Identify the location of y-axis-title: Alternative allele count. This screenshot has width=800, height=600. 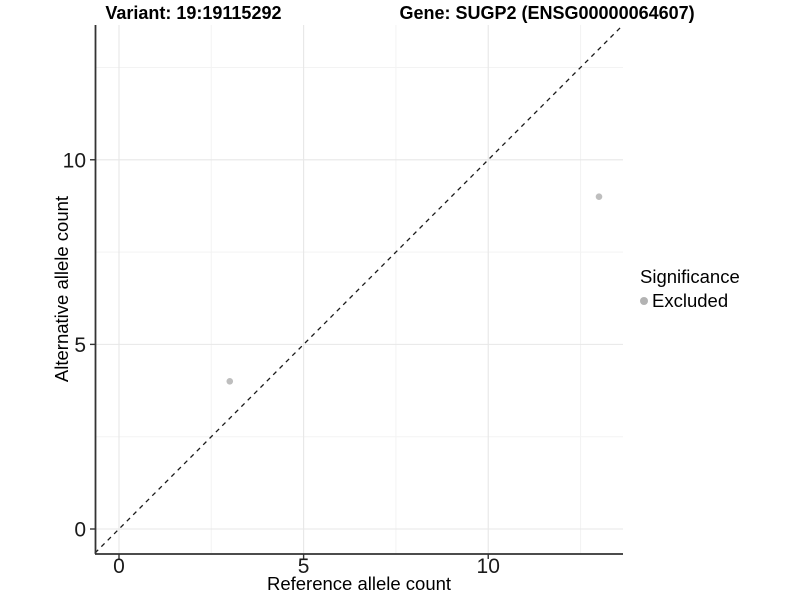
(61, 289).